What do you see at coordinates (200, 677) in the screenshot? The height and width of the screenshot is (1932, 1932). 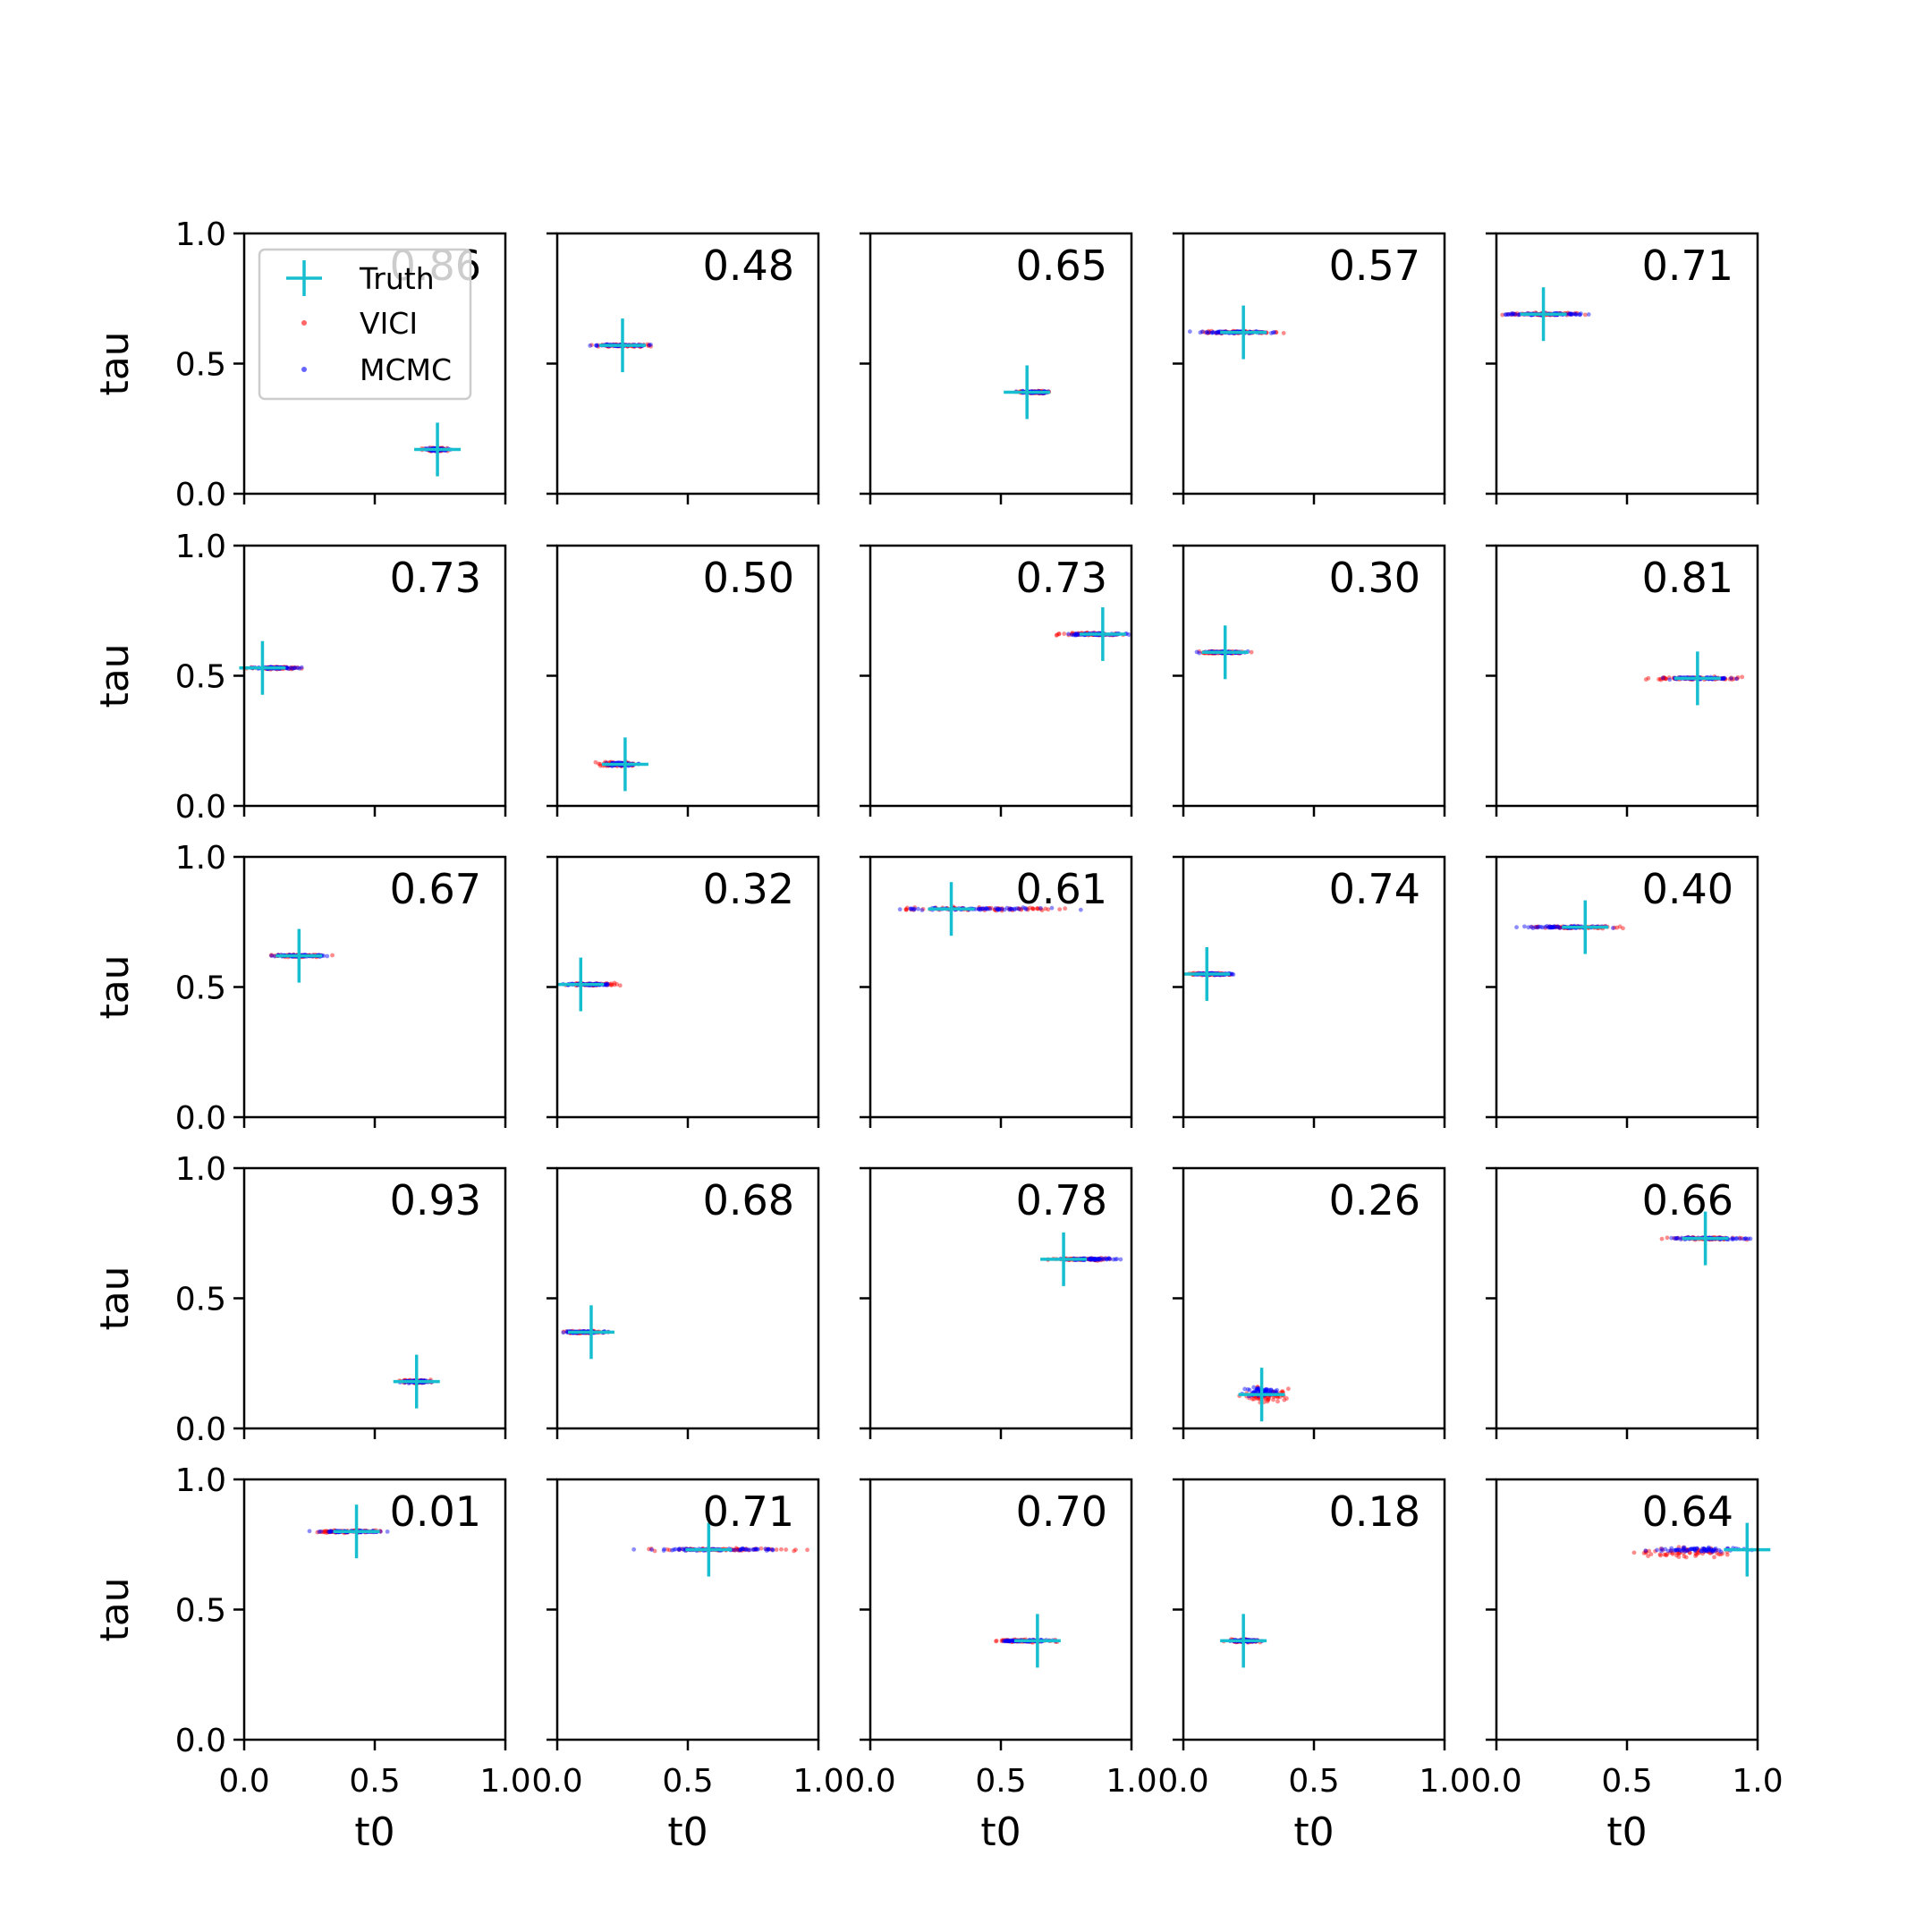 I see `y-tick-label: 0.5` at bounding box center [200, 677].